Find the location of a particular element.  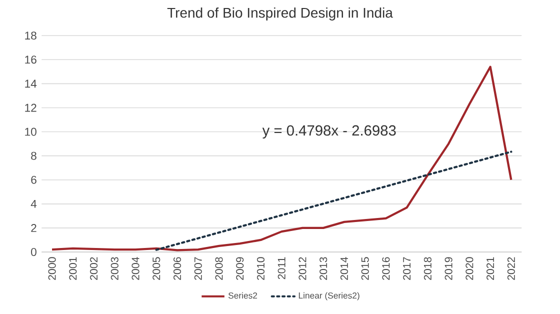

legend-label: Linear (Series2) is located at coordinates (329, 296).